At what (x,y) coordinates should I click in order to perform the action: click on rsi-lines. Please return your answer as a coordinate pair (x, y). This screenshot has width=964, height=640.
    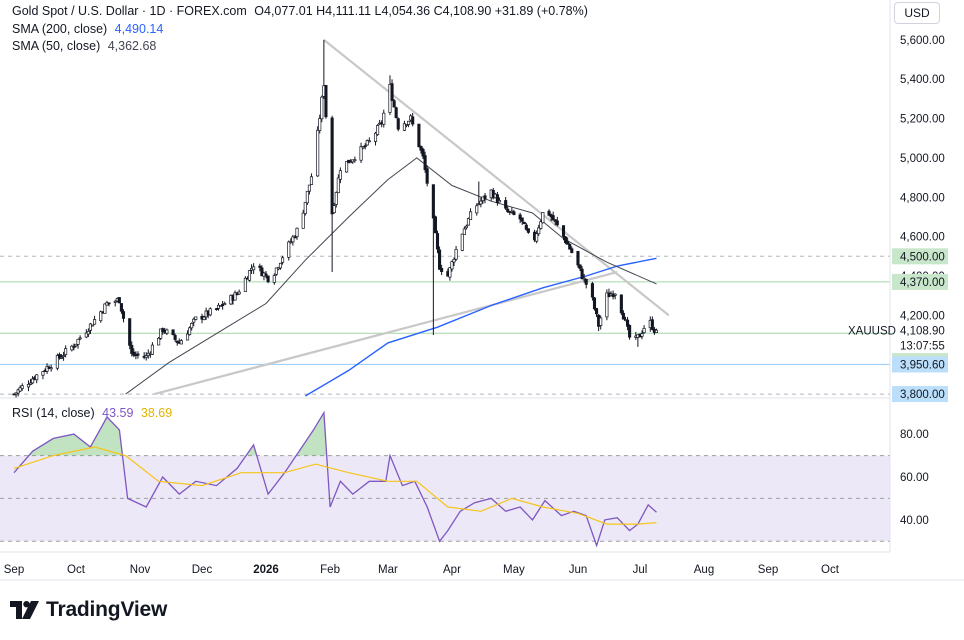
    Looking at the image, I should click on (335, 479).